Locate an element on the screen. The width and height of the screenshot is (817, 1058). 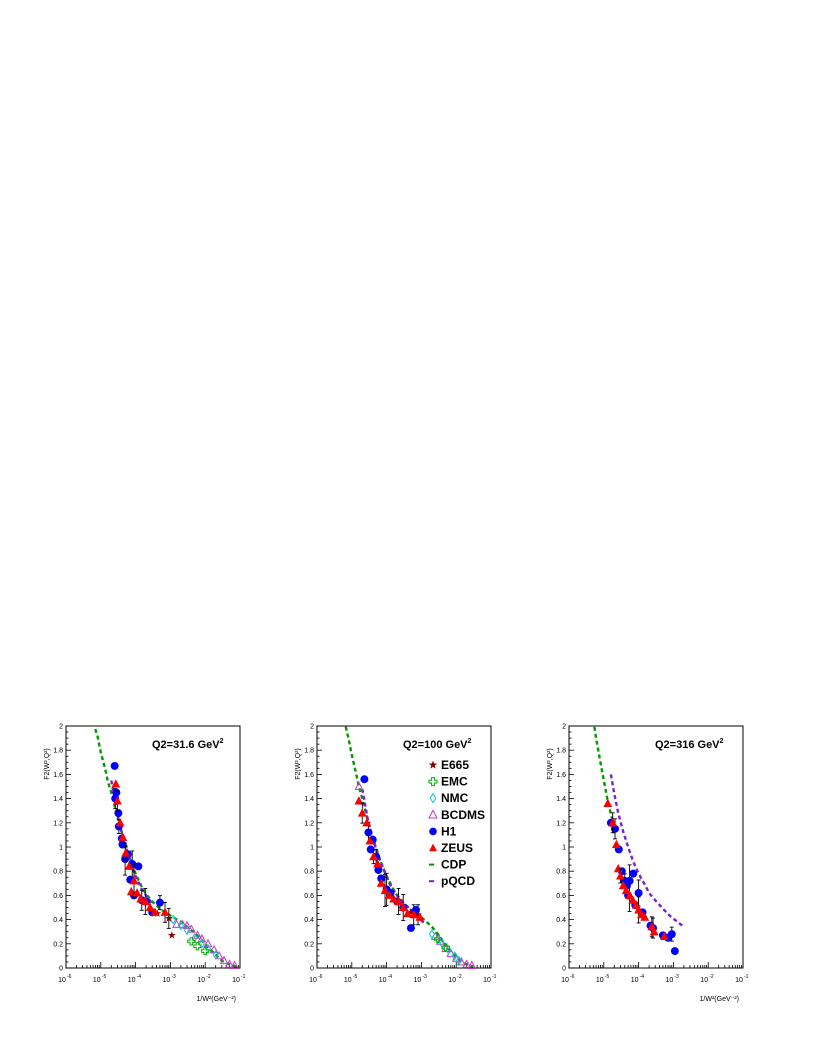
legend-label-emc: EMC is located at coordinates (454, 782).